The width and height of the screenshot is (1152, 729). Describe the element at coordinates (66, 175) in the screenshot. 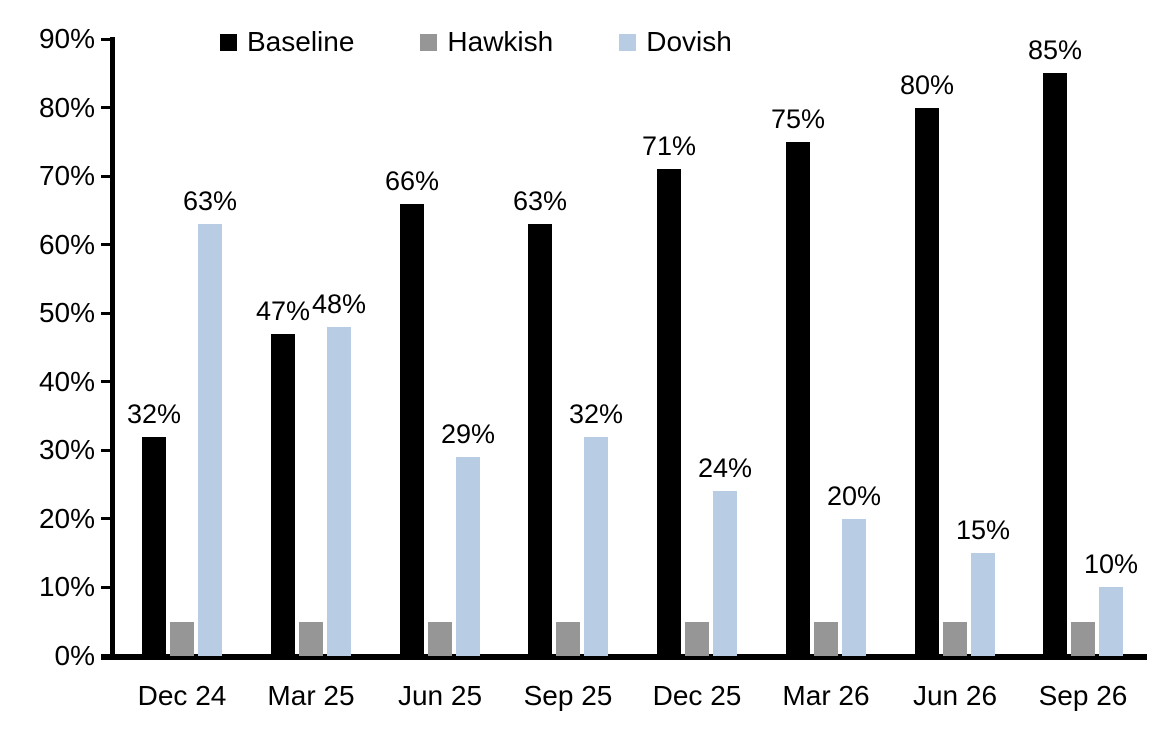

I see `y-axis-tick-label: 70%` at that location.